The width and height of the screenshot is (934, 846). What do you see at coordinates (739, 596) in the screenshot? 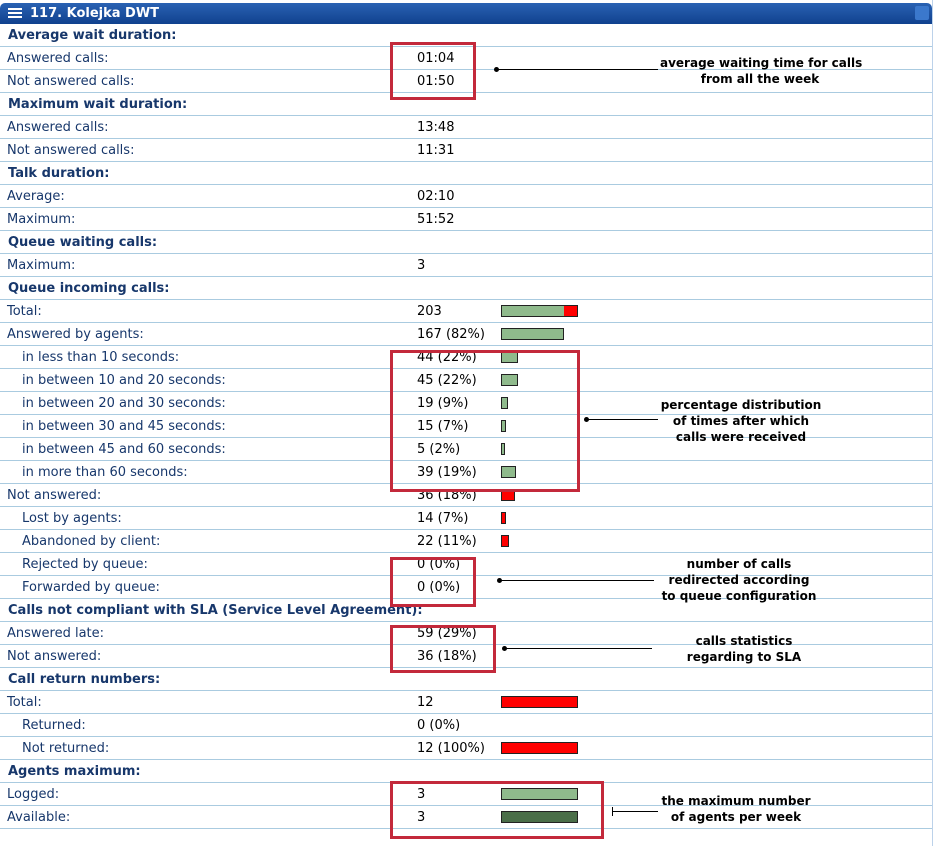
I see `annotation-line: to queue configuration` at bounding box center [739, 596].